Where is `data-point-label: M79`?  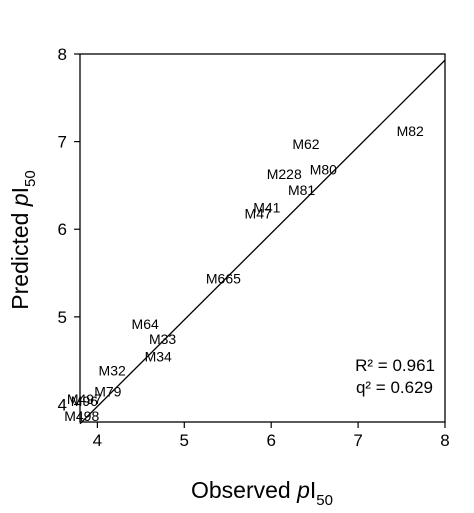 data-point-label: M79 is located at coordinates (107, 391).